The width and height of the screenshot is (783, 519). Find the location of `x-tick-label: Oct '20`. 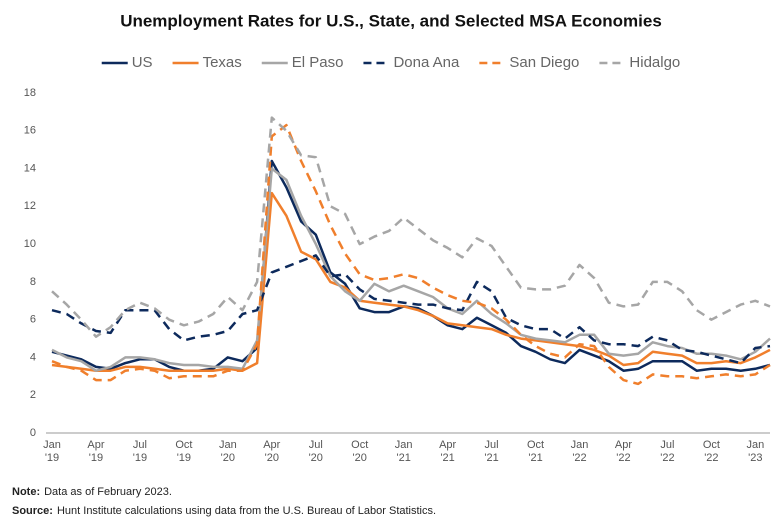

x-tick-label: Oct '20 is located at coordinates (359, 451).